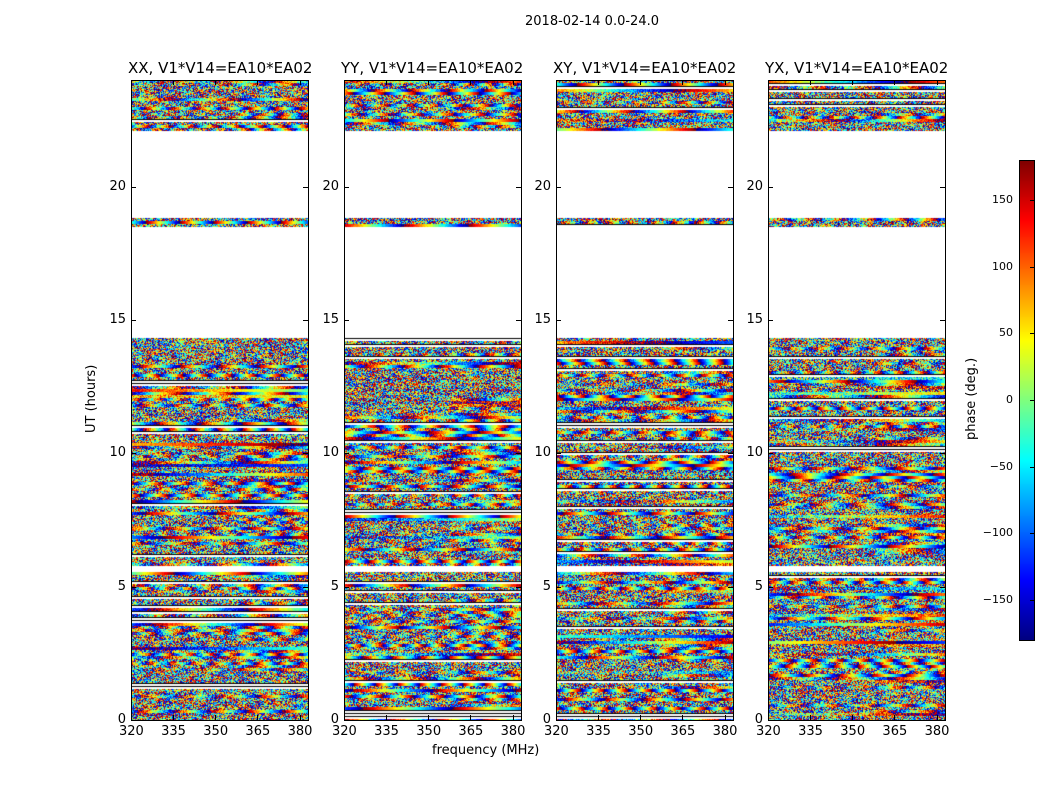  What do you see at coordinates (645, 68) in the screenshot?
I see `panel-title: XY, V1*V14=EA10*EA02` at bounding box center [645, 68].